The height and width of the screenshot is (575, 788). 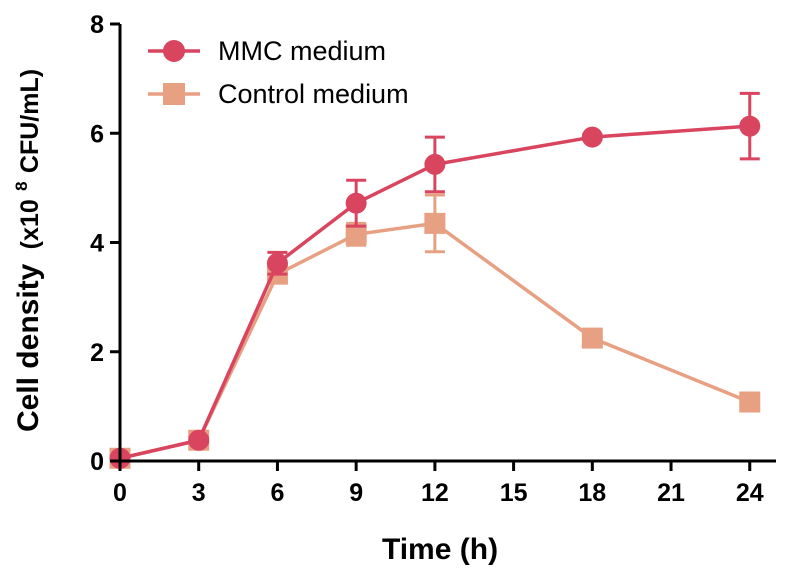 I want to click on x-tick-label: 3, so click(x=199, y=493).